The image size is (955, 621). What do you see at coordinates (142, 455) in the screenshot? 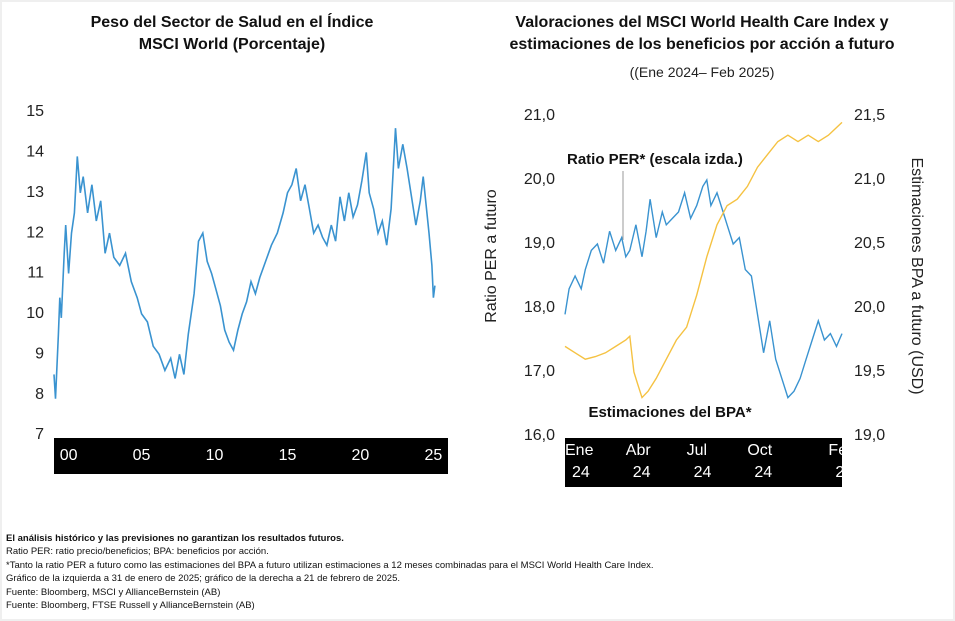
I see `x-tick-label: 05` at bounding box center [142, 455].